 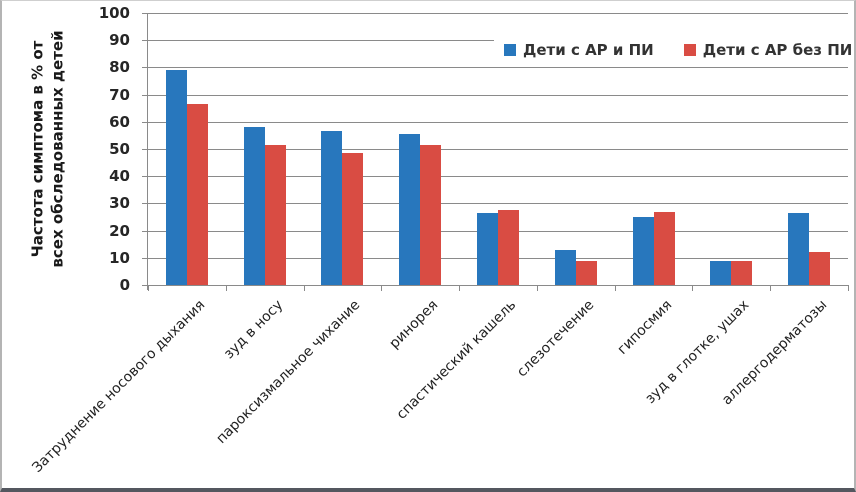 I want to click on x-axis-label: зуд в носу, so click(x=253, y=330).